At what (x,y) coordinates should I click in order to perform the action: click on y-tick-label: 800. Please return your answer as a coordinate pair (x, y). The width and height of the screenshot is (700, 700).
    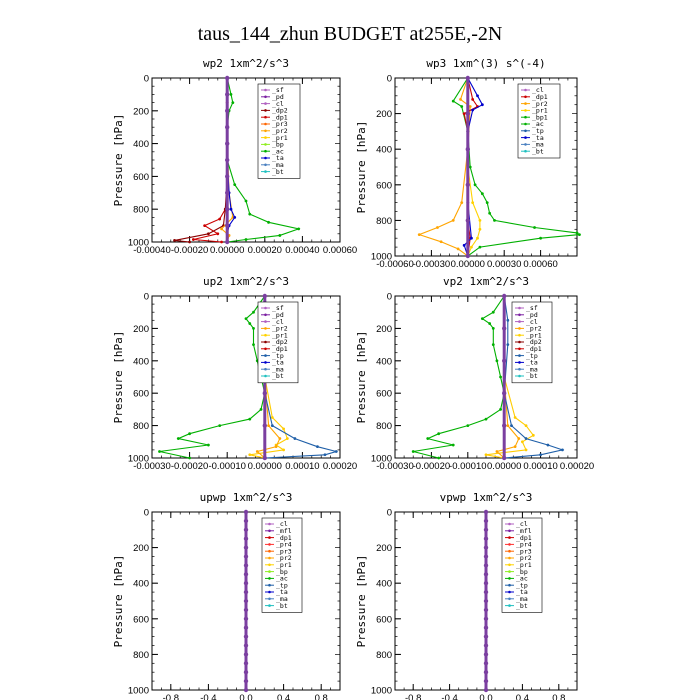
    Looking at the image, I should click on (141, 655).